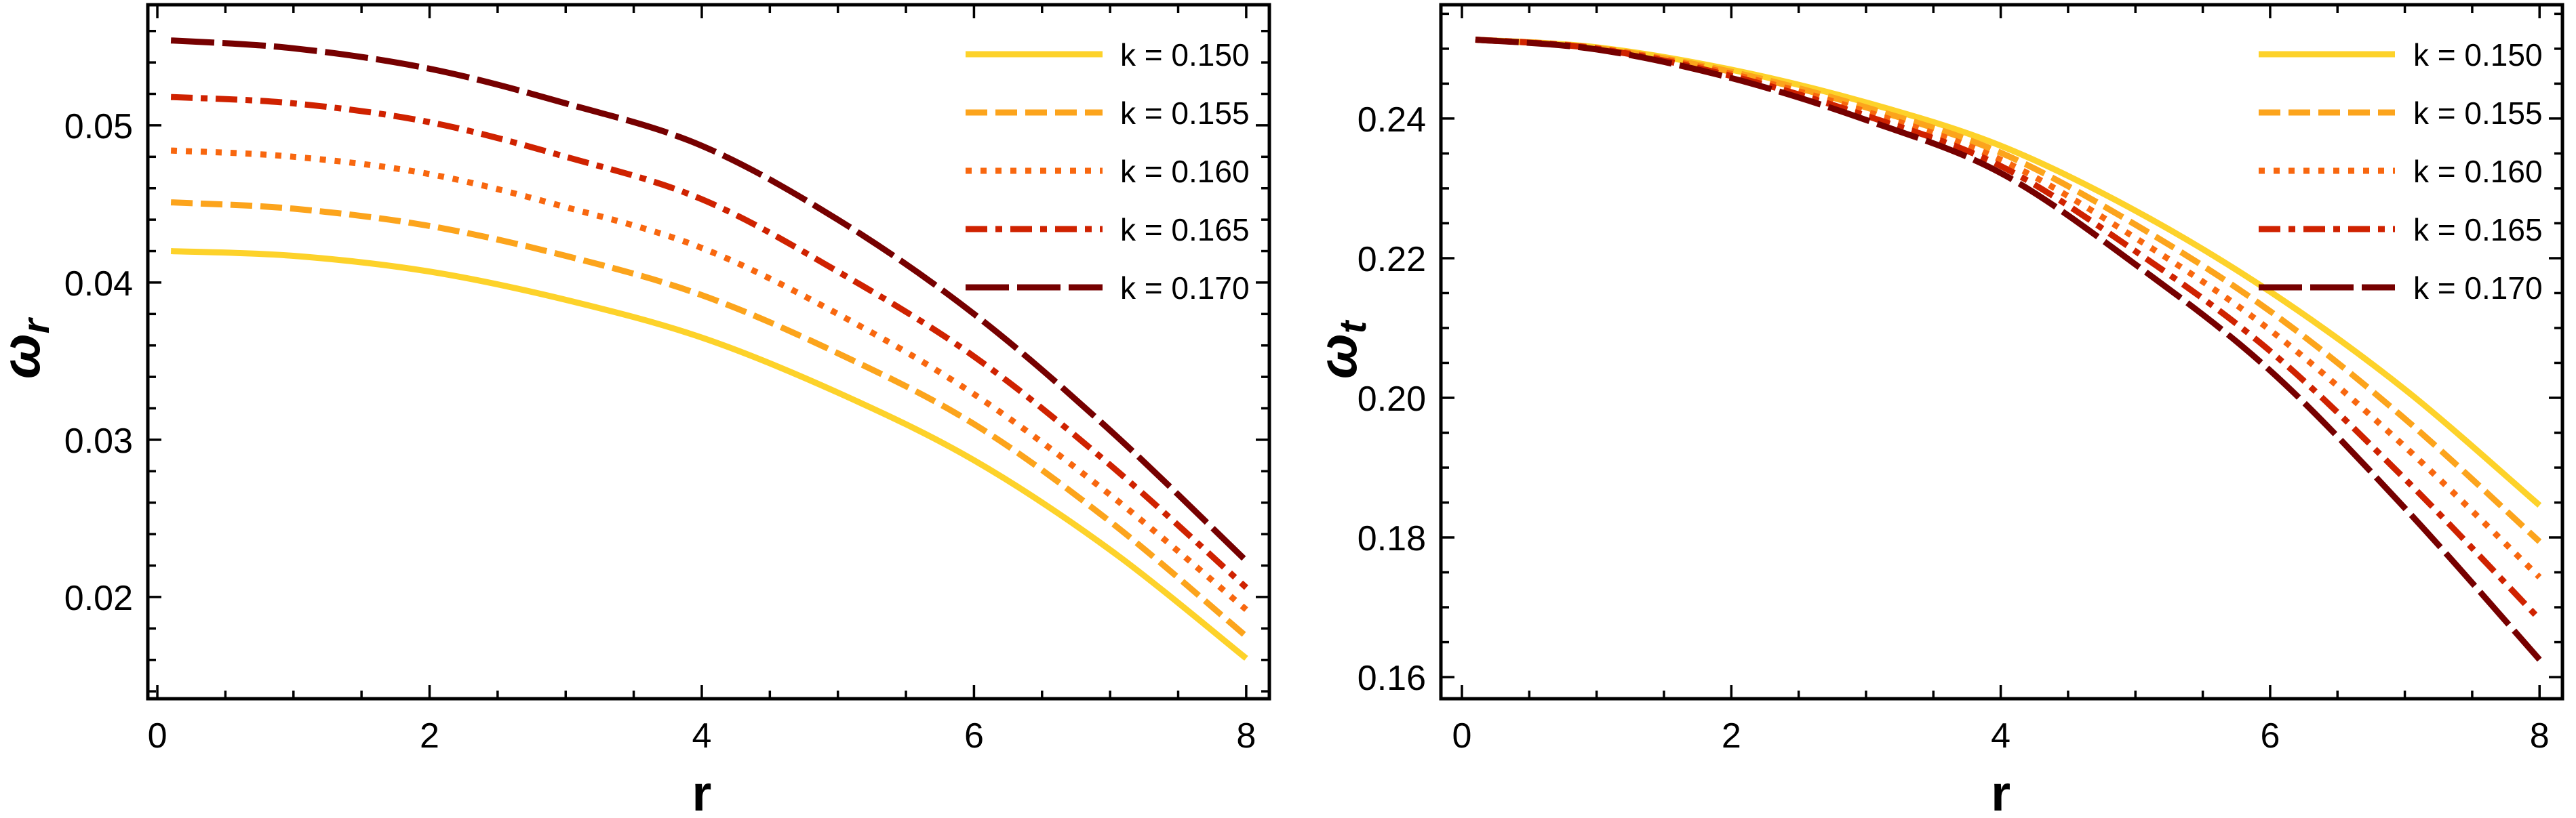 Image resolution: width=2576 pixels, height=818 pixels. I want to click on y-axis-label: ωr, so click(29, 347).